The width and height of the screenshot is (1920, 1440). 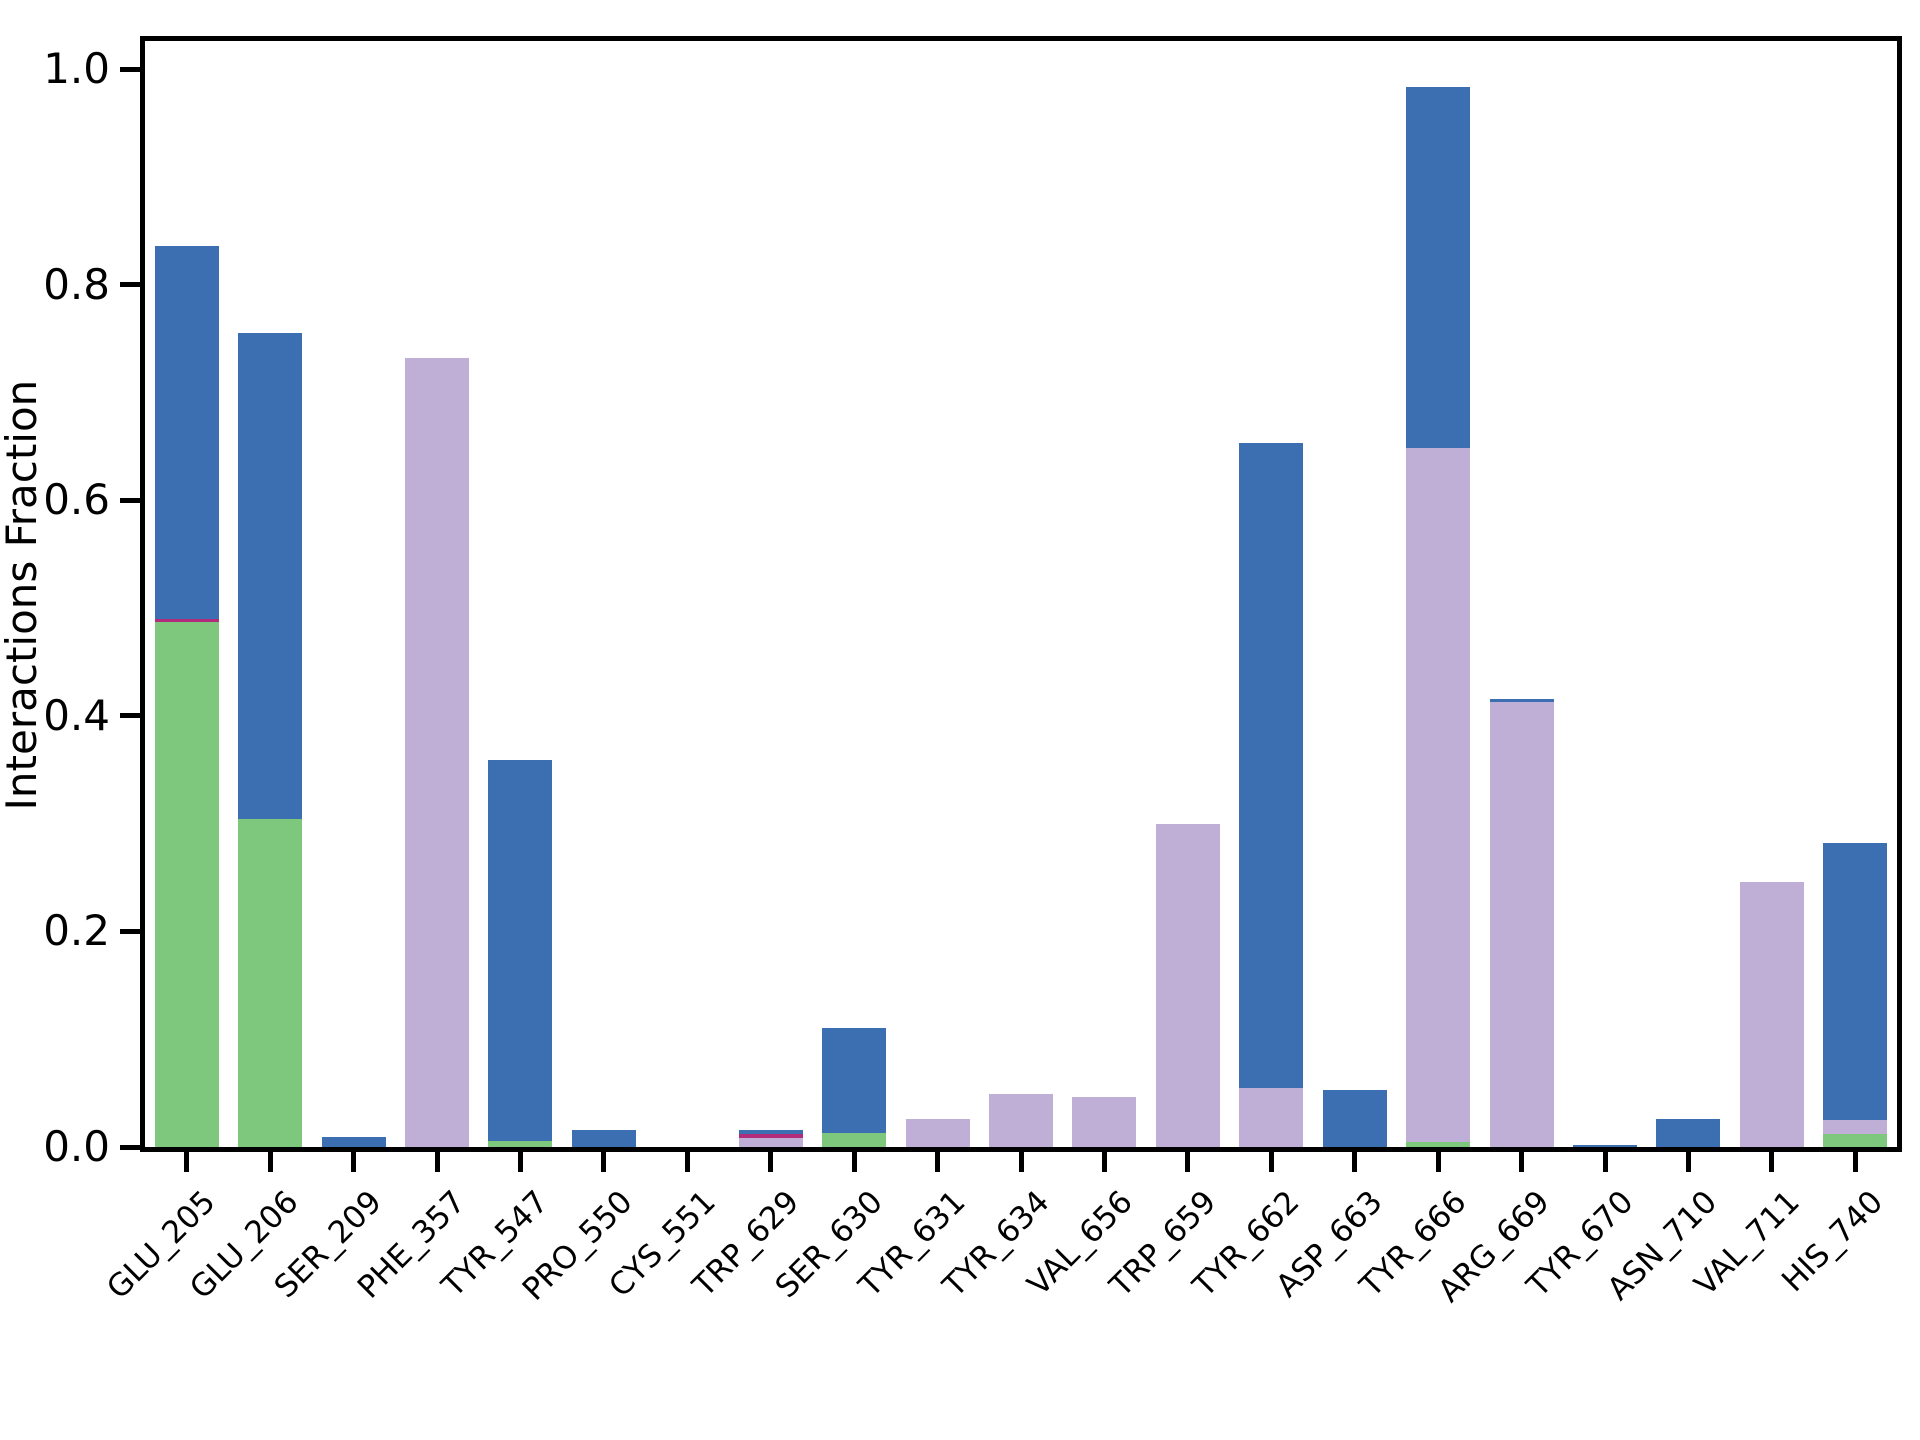 I want to click on y-axis-label: Interactions Fraction, so click(x=23, y=595).